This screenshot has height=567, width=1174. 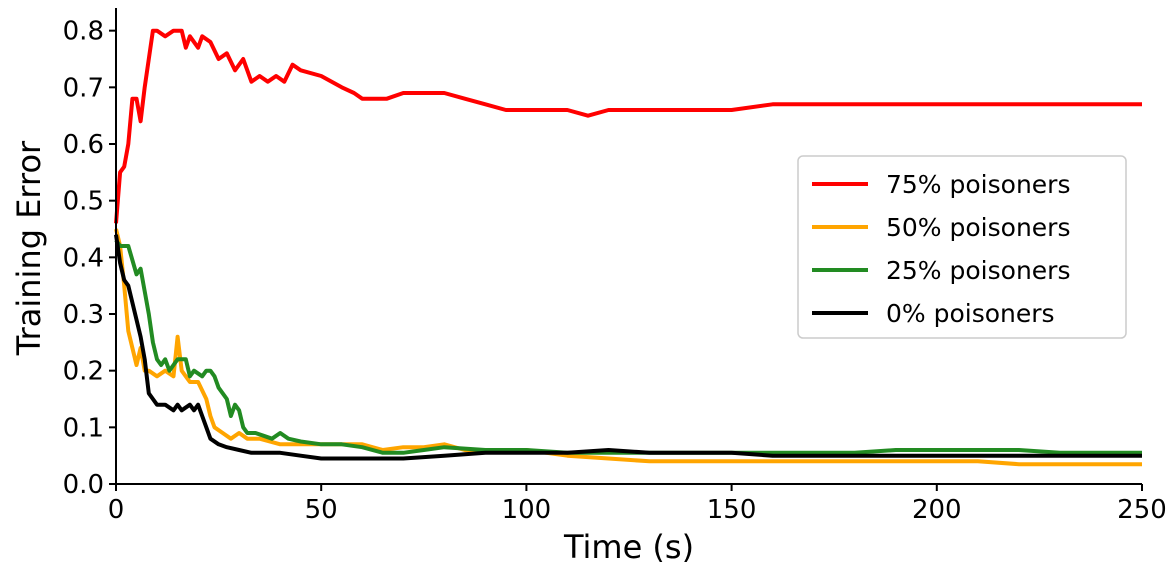 I want to click on x-tick-label: 200, so click(x=937, y=510).